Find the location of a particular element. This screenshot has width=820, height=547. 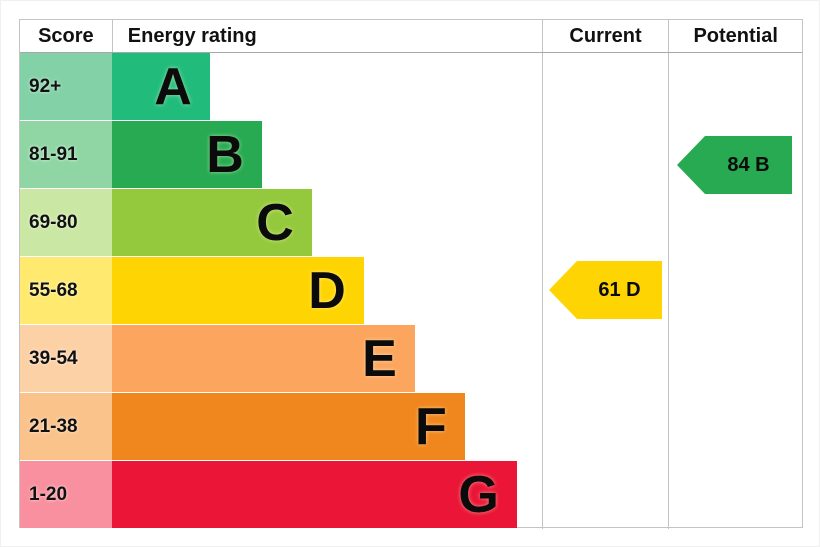

rating-bar: F is located at coordinates (288, 426).